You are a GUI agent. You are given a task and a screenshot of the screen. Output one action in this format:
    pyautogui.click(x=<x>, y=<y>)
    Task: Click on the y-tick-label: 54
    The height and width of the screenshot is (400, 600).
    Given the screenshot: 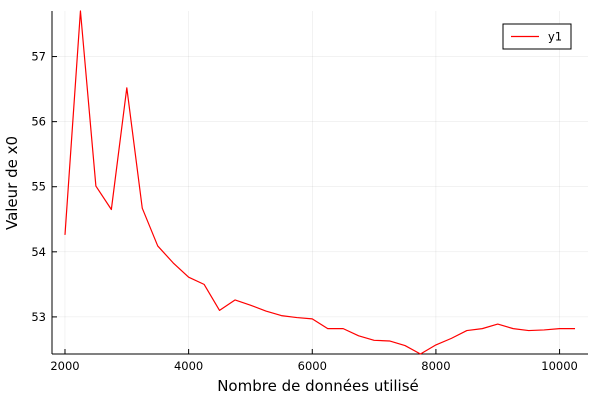 What is the action you would take?
    pyautogui.click(x=38, y=252)
    